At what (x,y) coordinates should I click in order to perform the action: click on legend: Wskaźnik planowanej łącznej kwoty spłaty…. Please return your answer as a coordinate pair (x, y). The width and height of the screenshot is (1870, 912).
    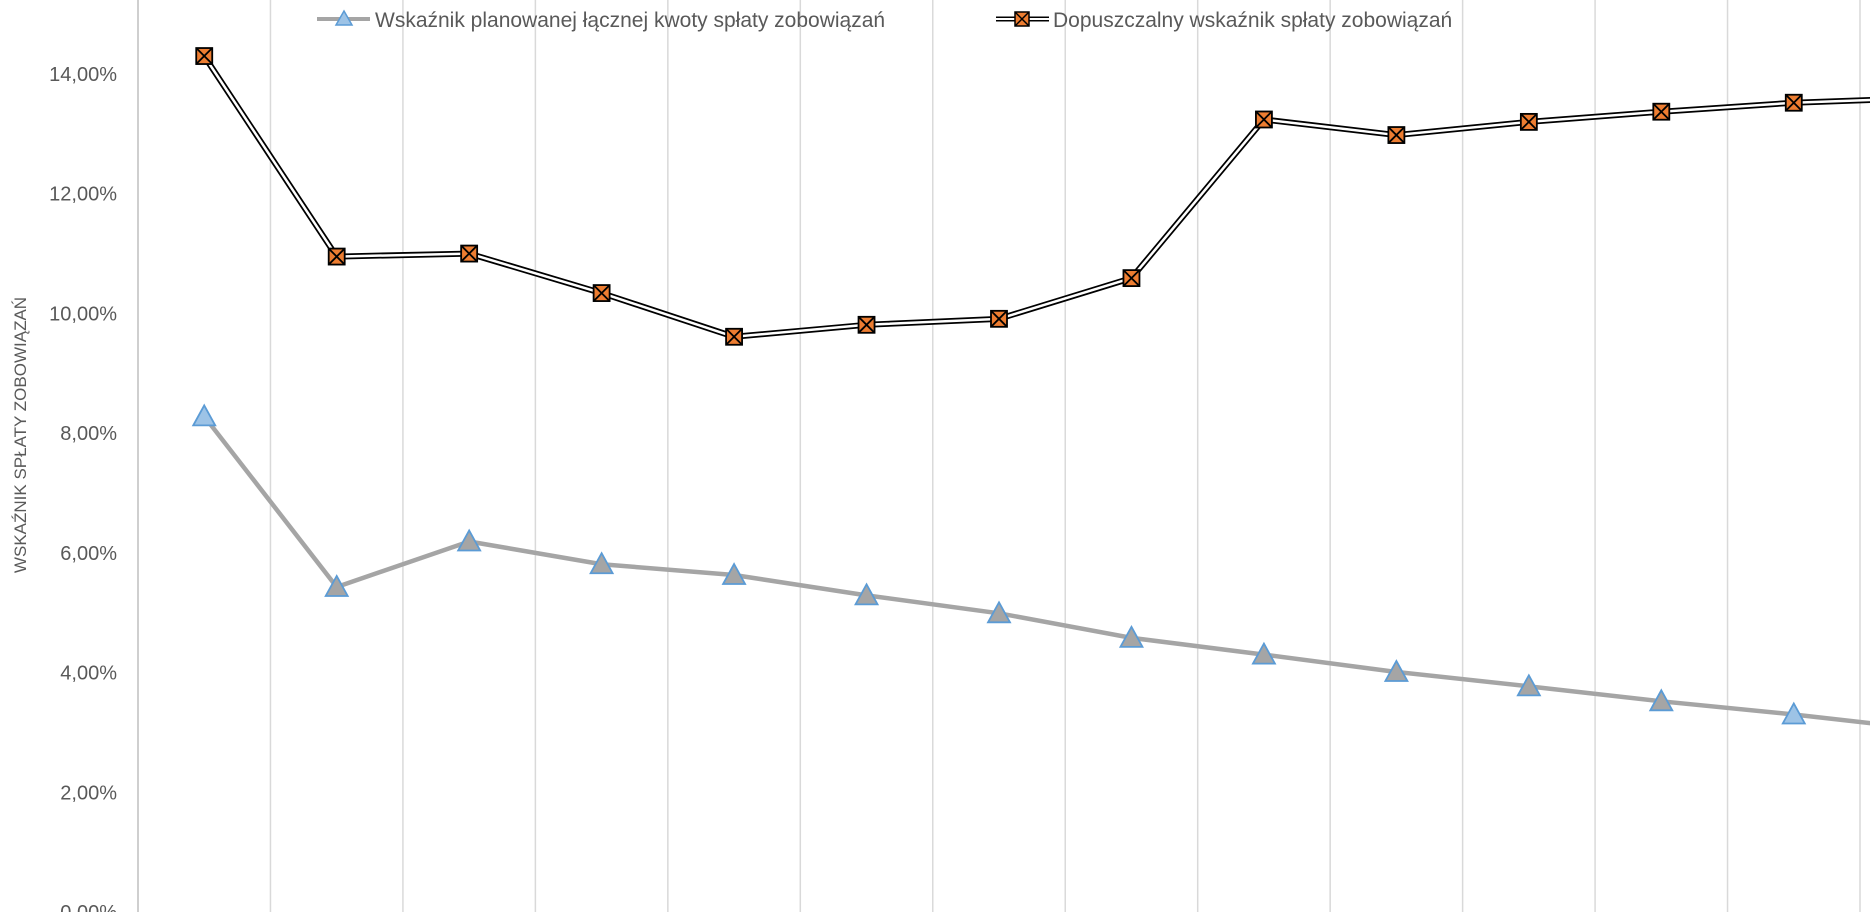
    Looking at the image, I should click on (884, 20).